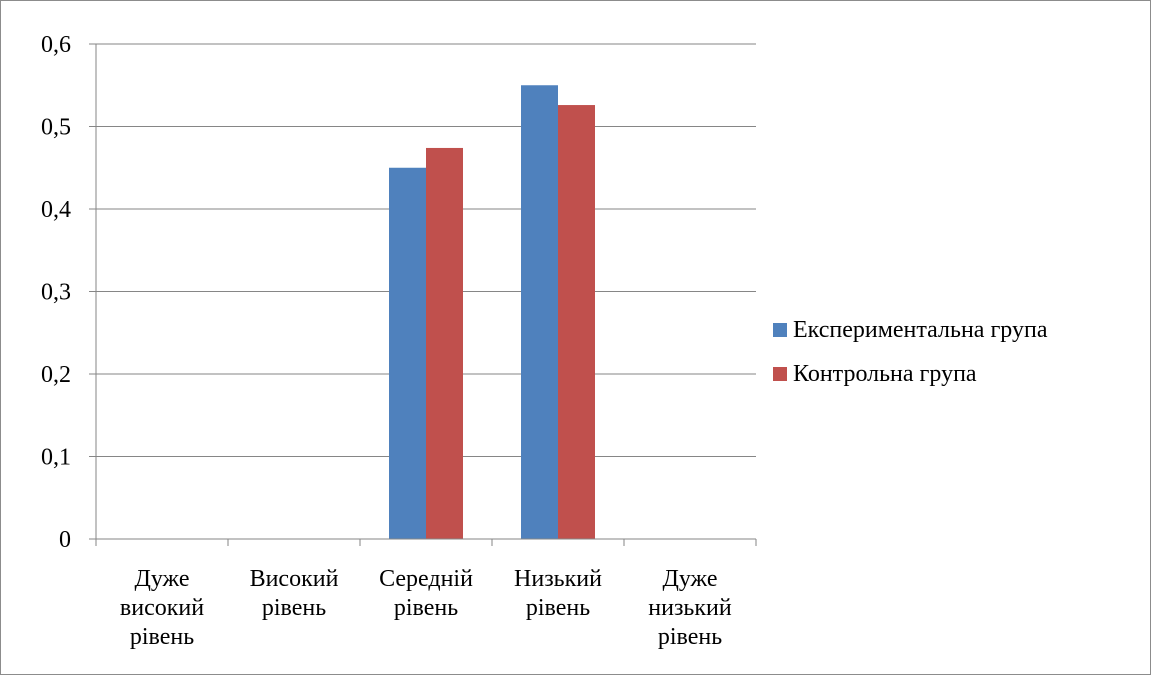  What do you see at coordinates (407, 353) in the screenshot?
I see `bar-series0-cat2` at bounding box center [407, 353].